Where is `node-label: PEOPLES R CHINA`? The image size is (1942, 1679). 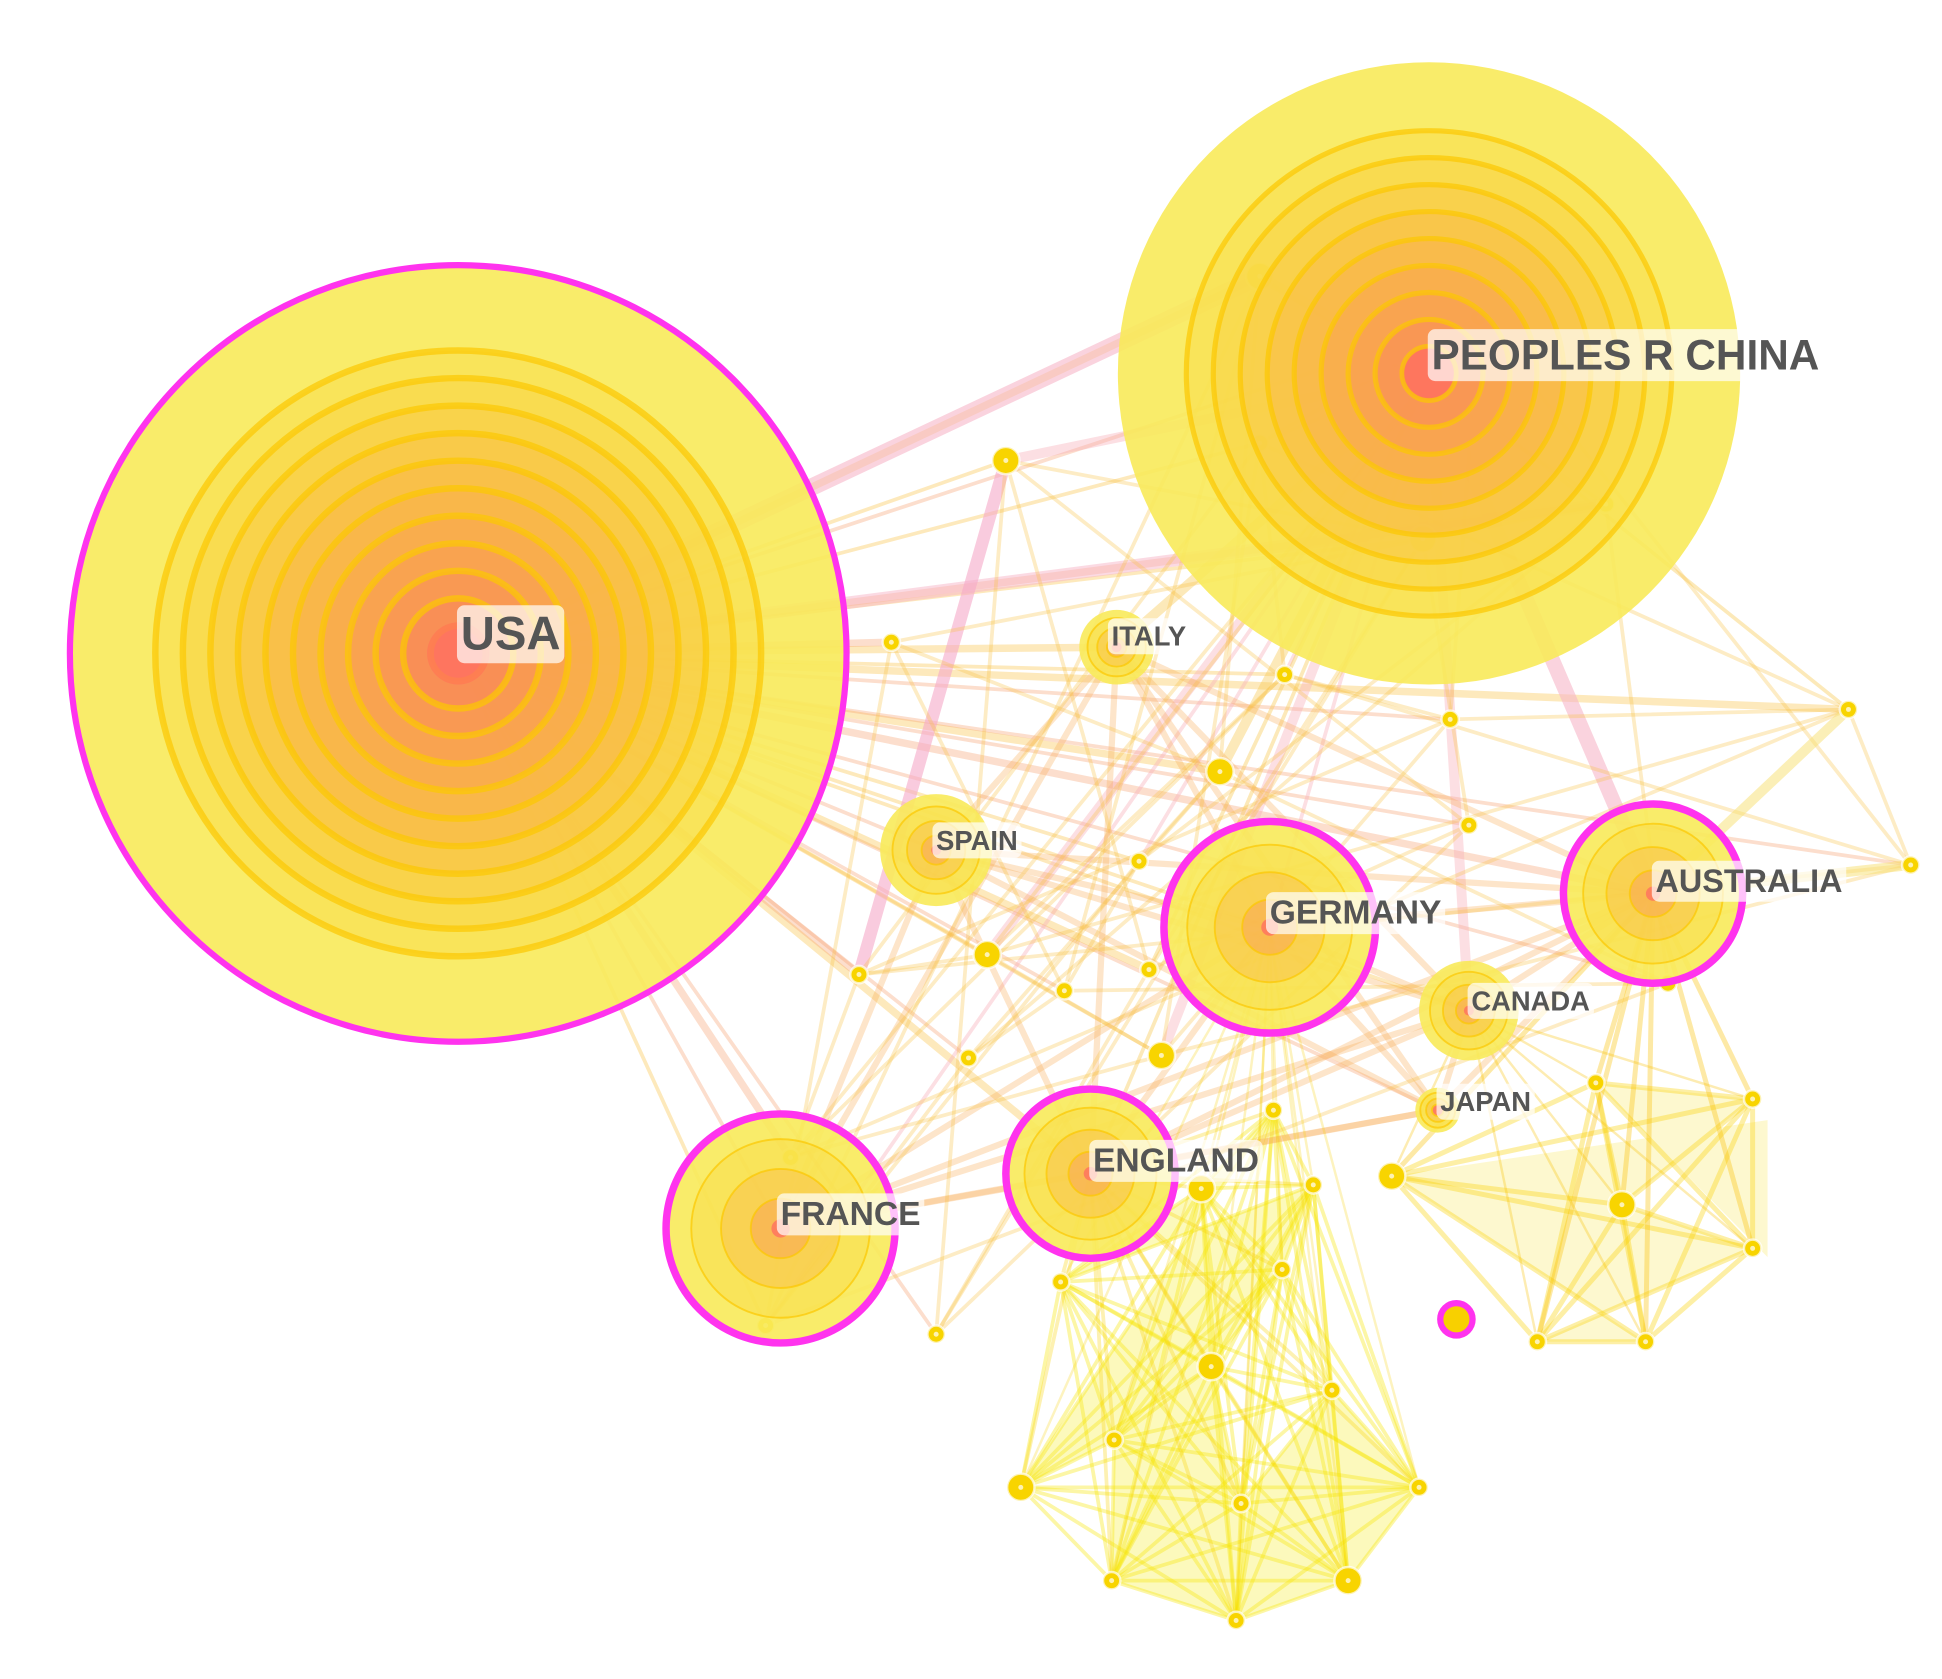
node-label: PEOPLES R CHINA is located at coordinates (1626, 355).